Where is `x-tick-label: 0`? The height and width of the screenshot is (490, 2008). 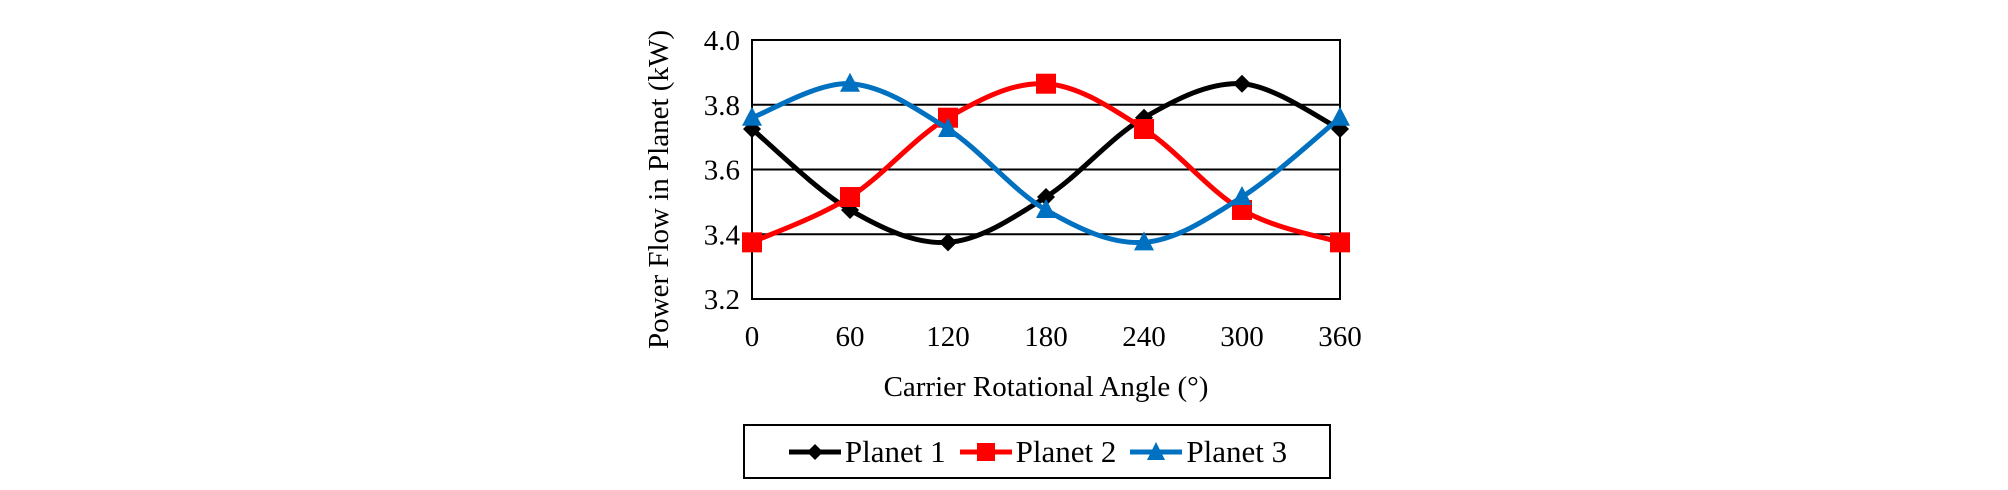
x-tick-label: 0 is located at coordinates (752, 337).